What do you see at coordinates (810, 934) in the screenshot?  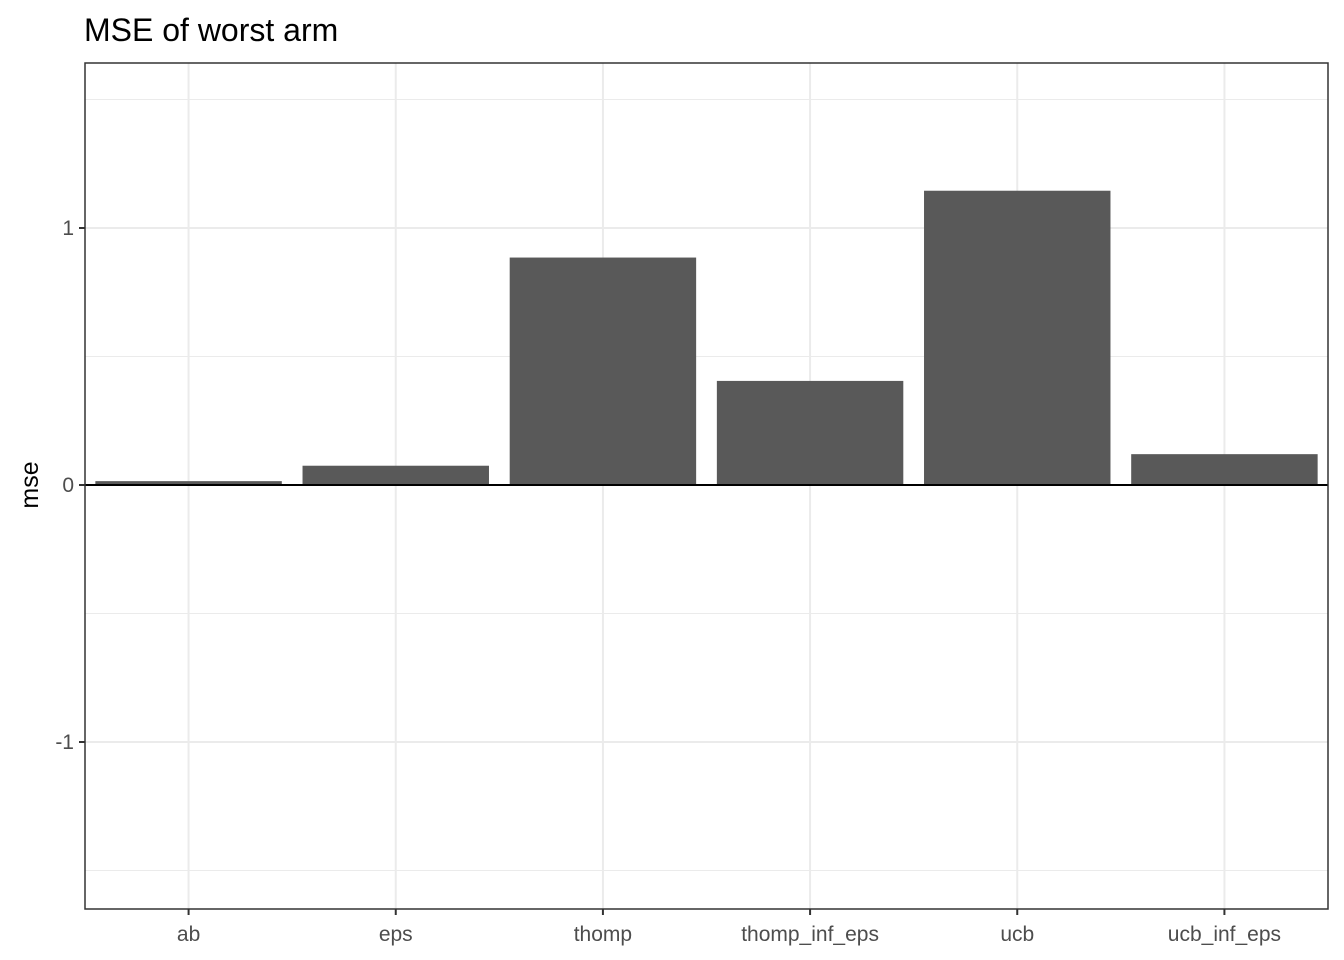 I see `x-tick-label: thomp_inf_eps` at bounding box center [810, 934].